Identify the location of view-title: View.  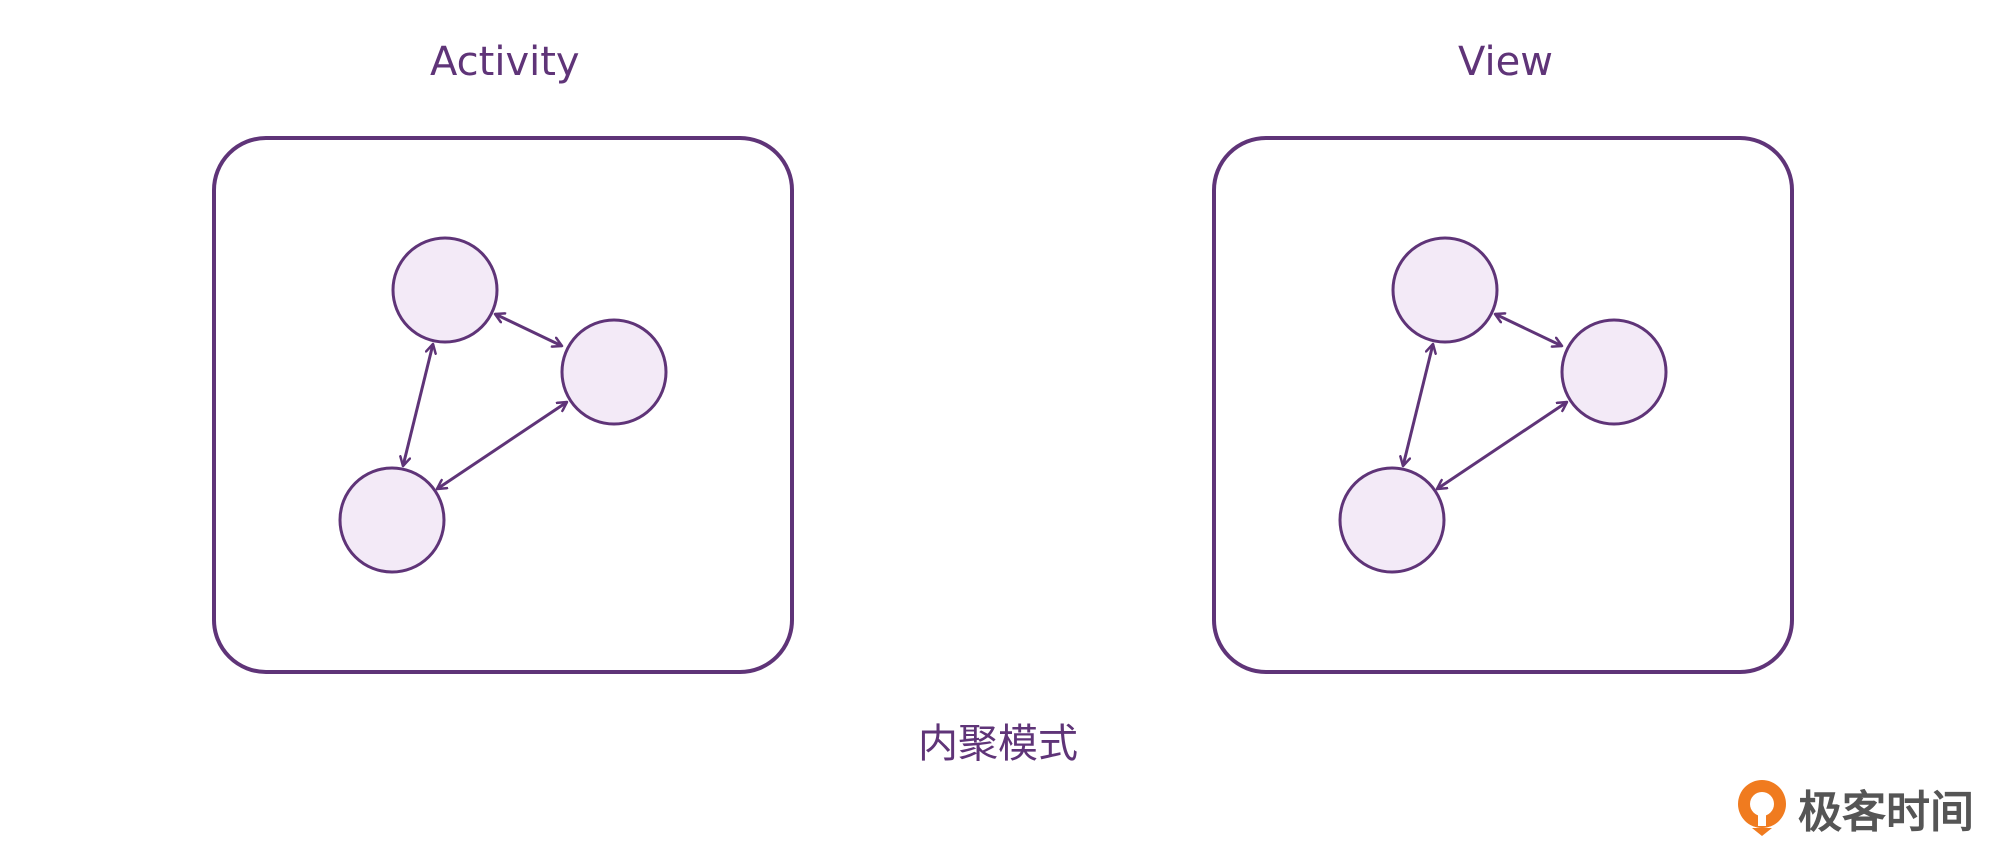
(1505, 62).